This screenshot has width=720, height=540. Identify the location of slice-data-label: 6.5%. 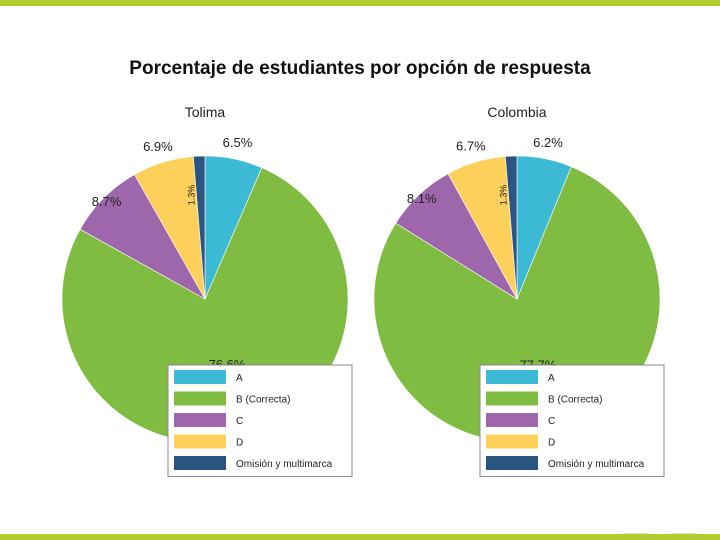
(238, 142).